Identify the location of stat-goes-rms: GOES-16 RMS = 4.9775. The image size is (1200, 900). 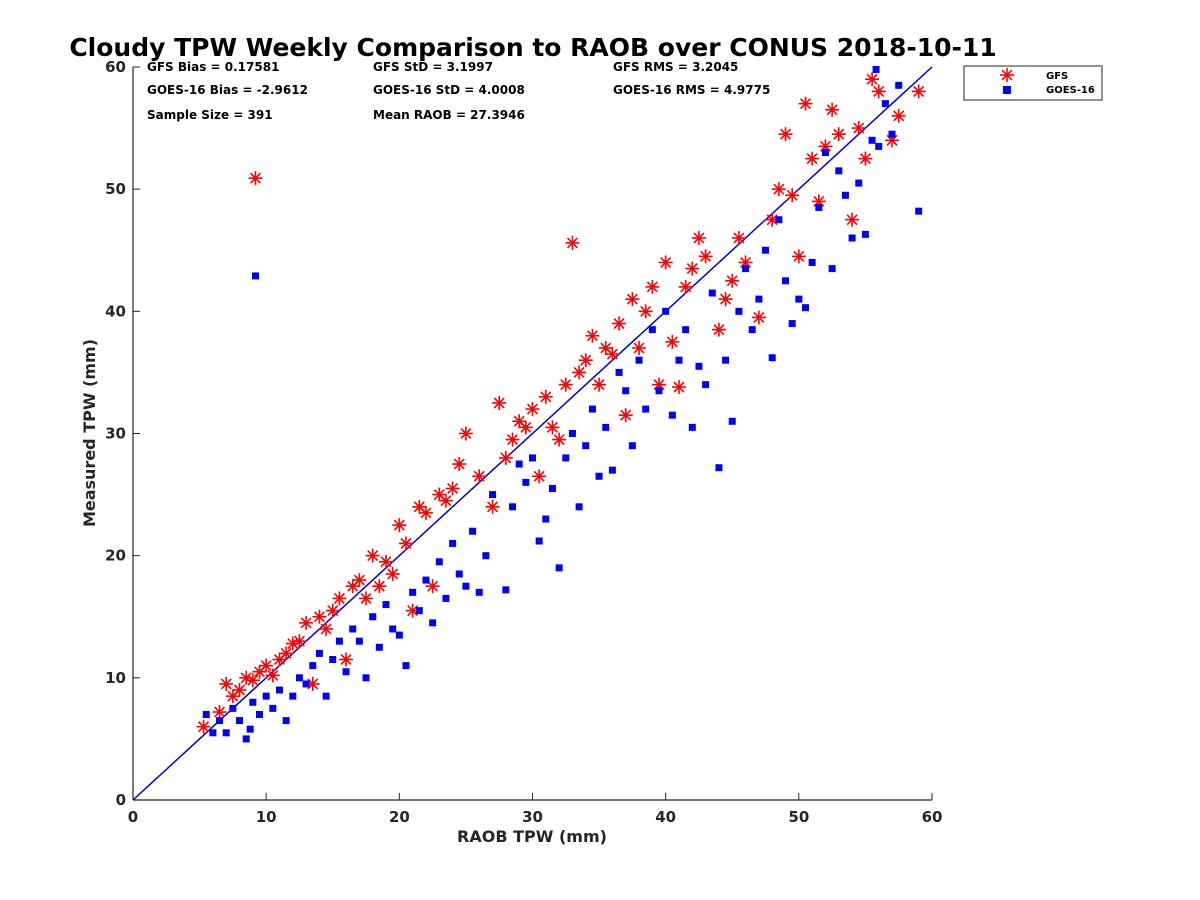
(691, 90).